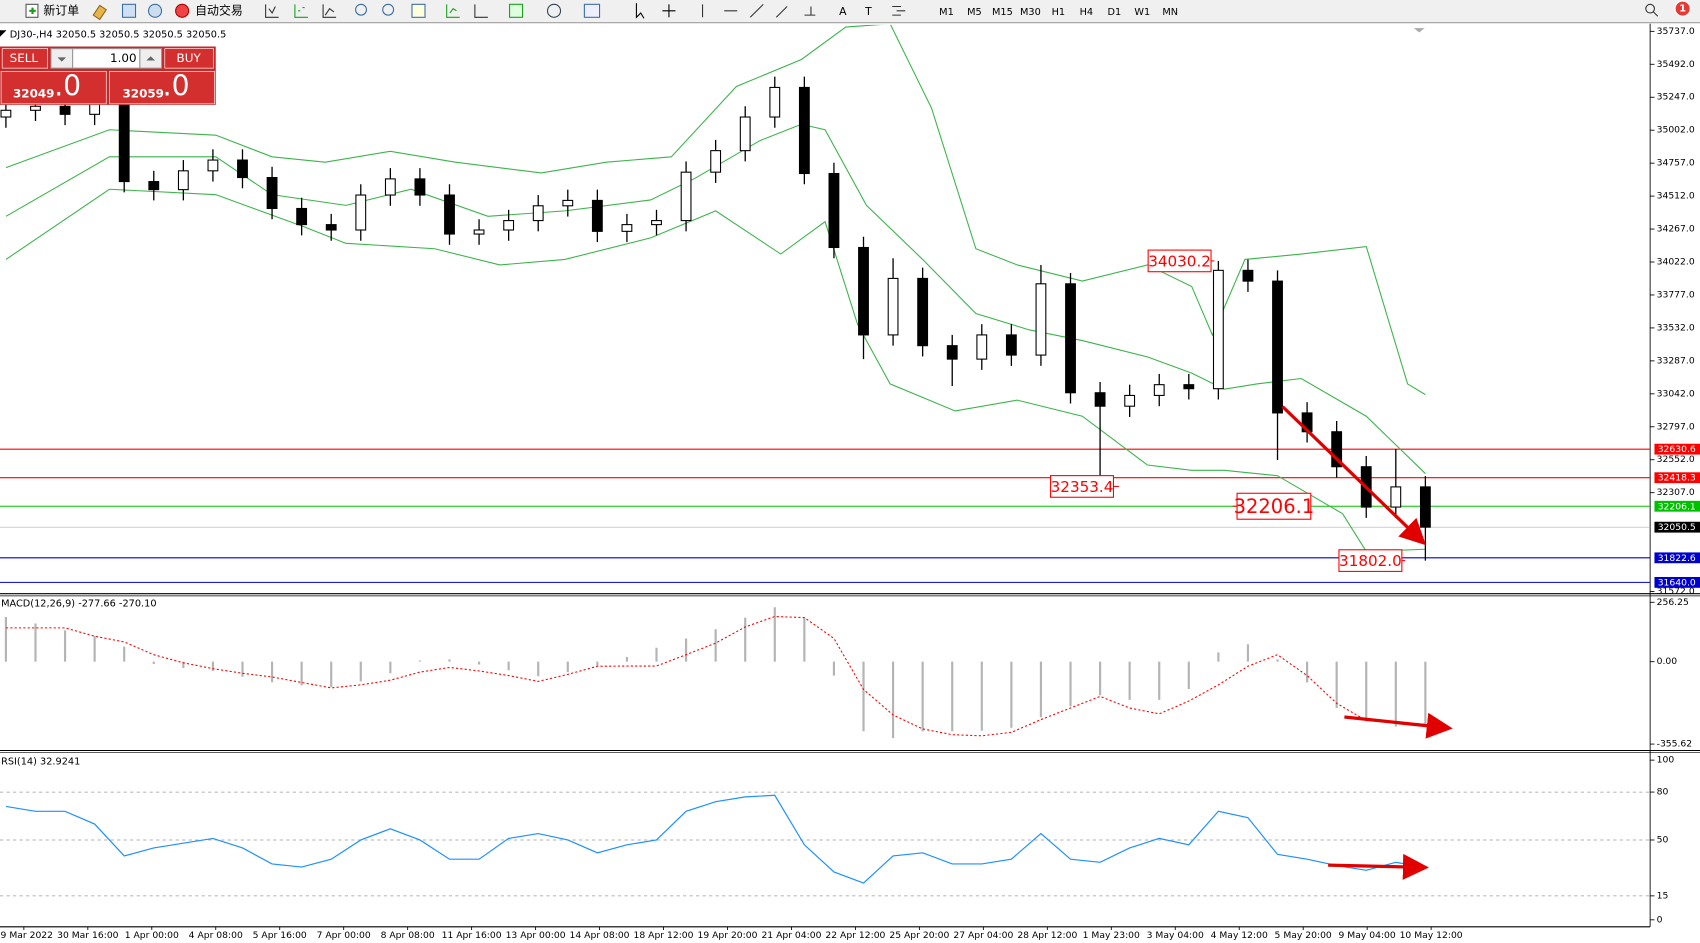  Describe the element at coordinates (33, 94) in the screenshot. I see `bid-price: 32049` at that location.